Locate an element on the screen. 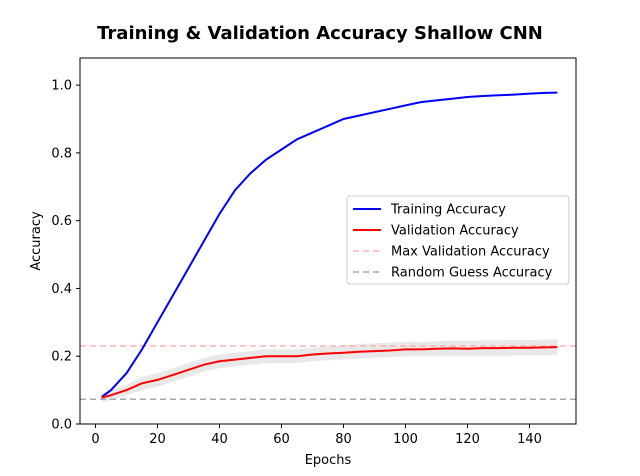  legend-label-training: Training Accuracy is located at coordinates (448, 210).